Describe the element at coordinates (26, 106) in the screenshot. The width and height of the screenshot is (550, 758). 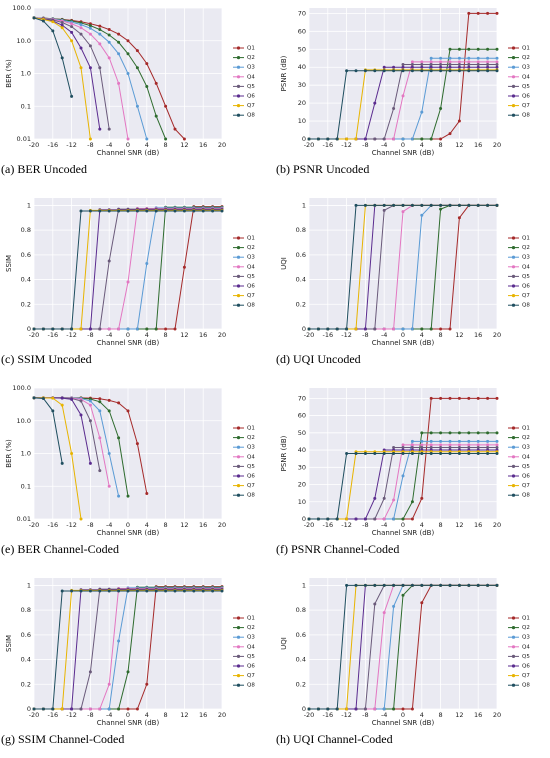
I see `y-tick-label: 0.1` at that location.